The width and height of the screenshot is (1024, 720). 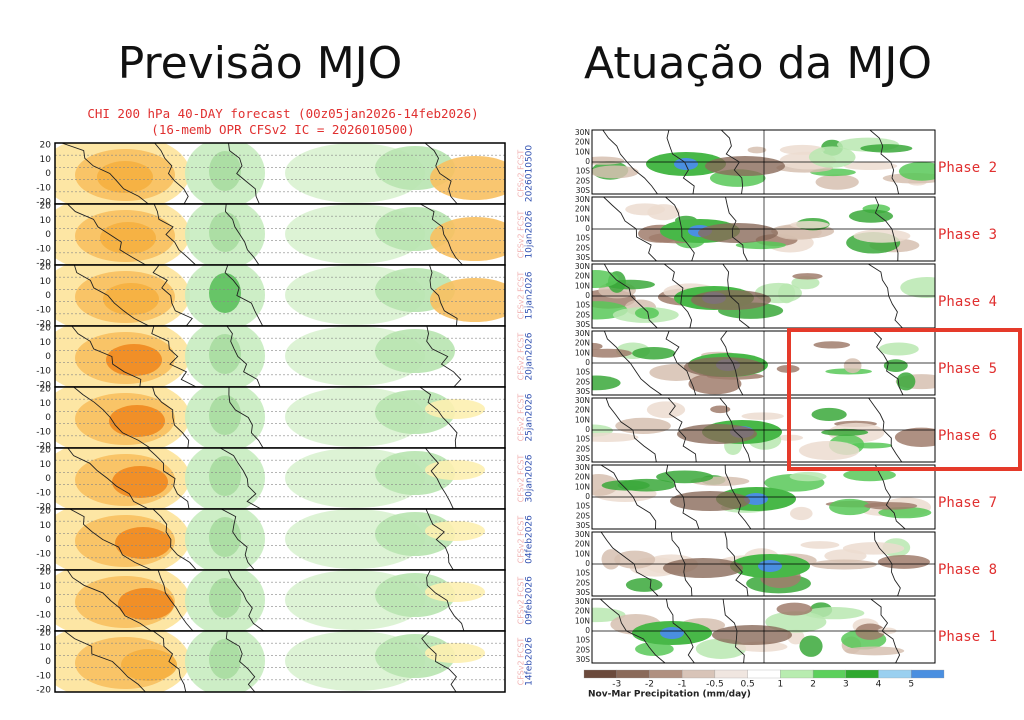 What do you see at coordinates (967, 570) in the screenshot?
I see `phase-label: Phase 8` at bounding box center [967, 570].